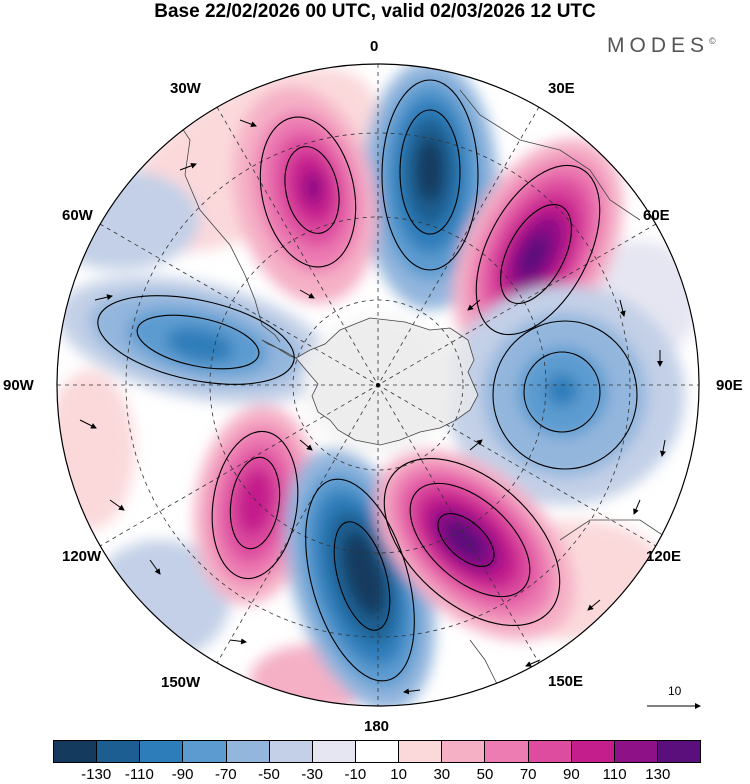  What do you see at coordinates (185, 88) in the screenshot?
I see `lon-label-30w: 30W` at bounding box center [185, 88].